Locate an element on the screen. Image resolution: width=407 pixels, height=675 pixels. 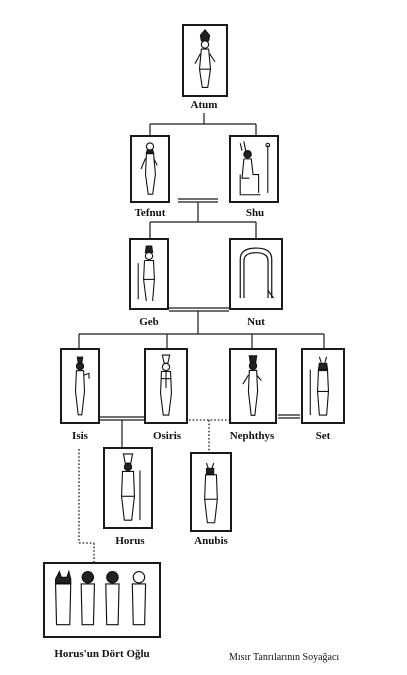
nut-label: Nut is located at coordinates (256, 322).